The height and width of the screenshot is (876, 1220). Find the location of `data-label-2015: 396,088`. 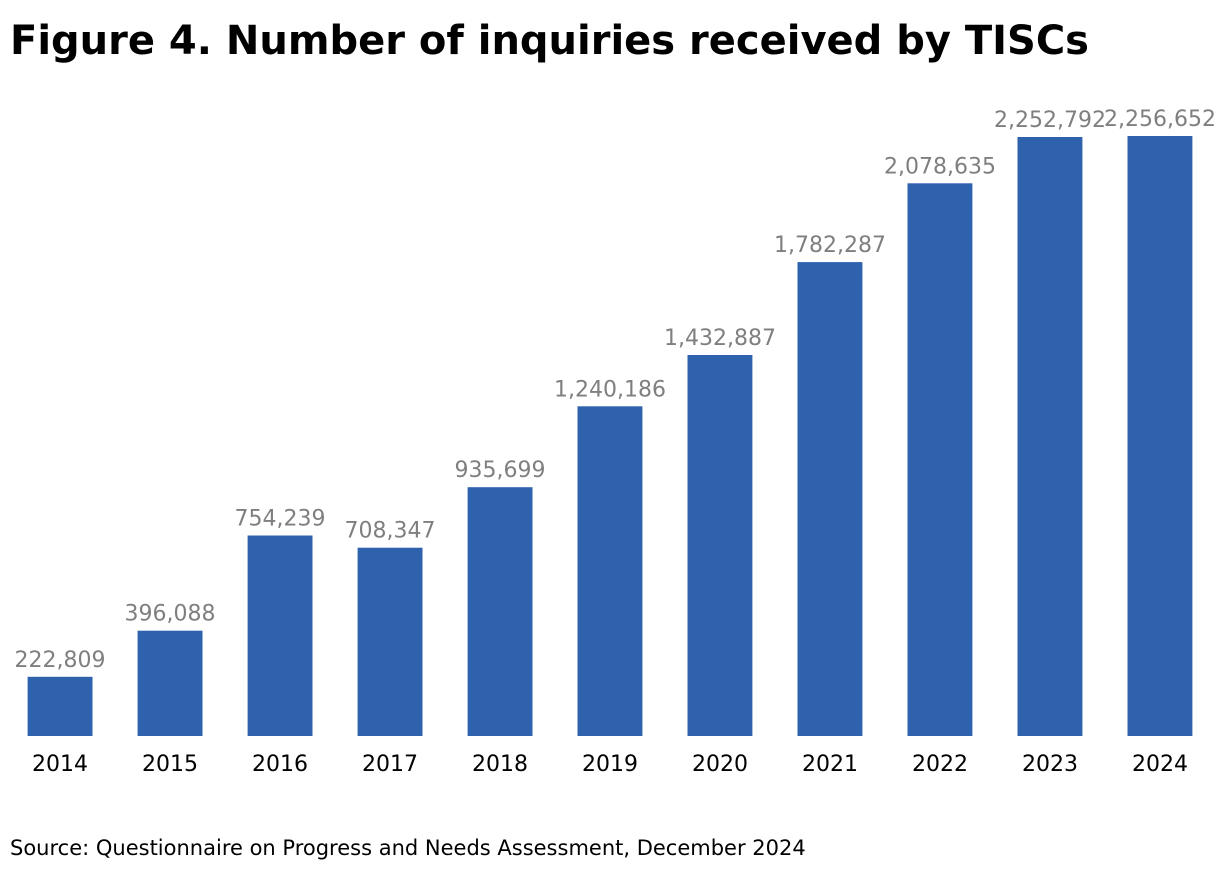

data-label-2015: 396,088 is located at coordinates (170, 614).